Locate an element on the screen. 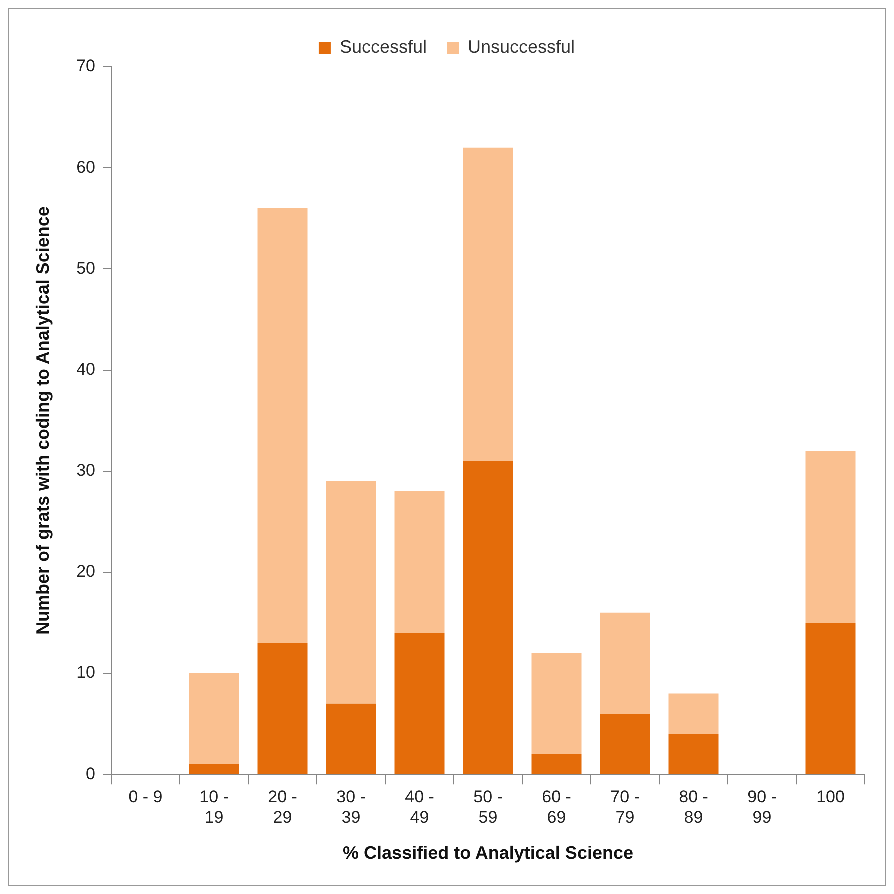  x-axis-title: % Classified to Analytical Science is located at coordinates (488, 853).